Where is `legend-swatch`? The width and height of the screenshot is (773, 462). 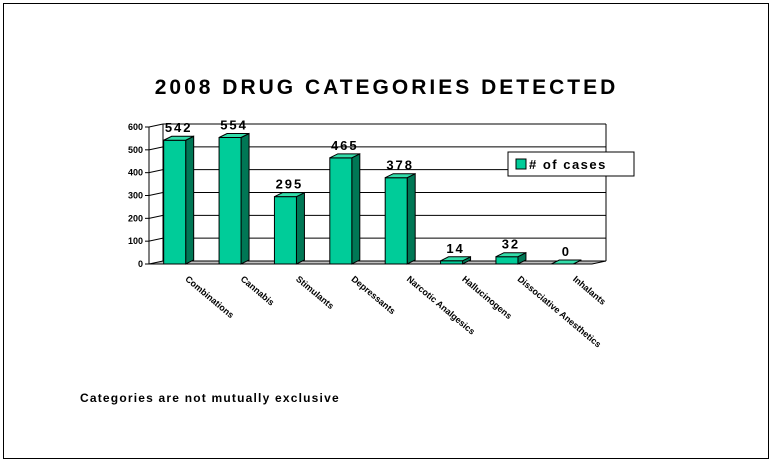 legend-swatch is located at coordinates (521, 164).